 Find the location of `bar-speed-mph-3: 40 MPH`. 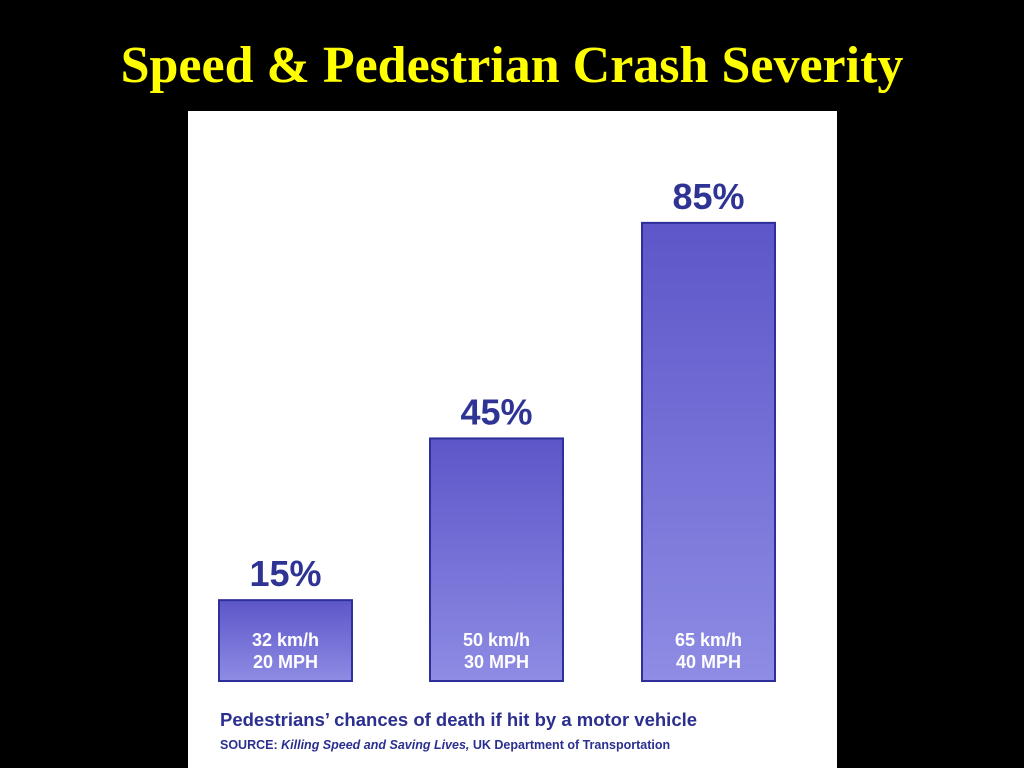

bar-speed-mph-3: 40 MPH is located at coordinates (708, 662).